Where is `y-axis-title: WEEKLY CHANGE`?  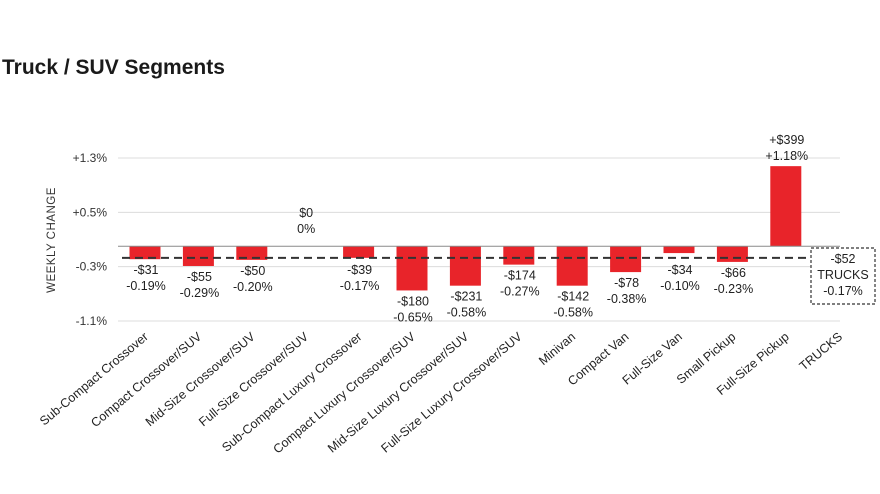
y-axis-title: WEEKLY CHANGE is located at coordinates (52, 240).